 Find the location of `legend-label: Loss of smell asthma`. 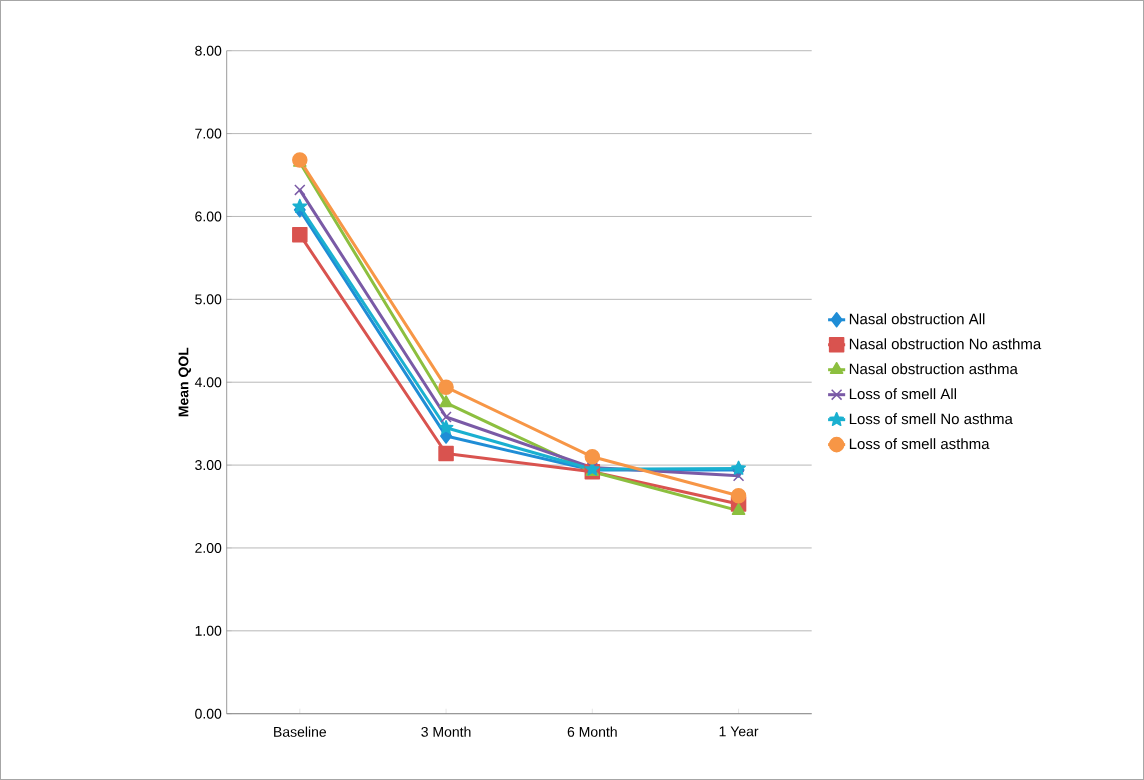

legend-label: Loss of smell asthma is located at coordinates (919, 444).